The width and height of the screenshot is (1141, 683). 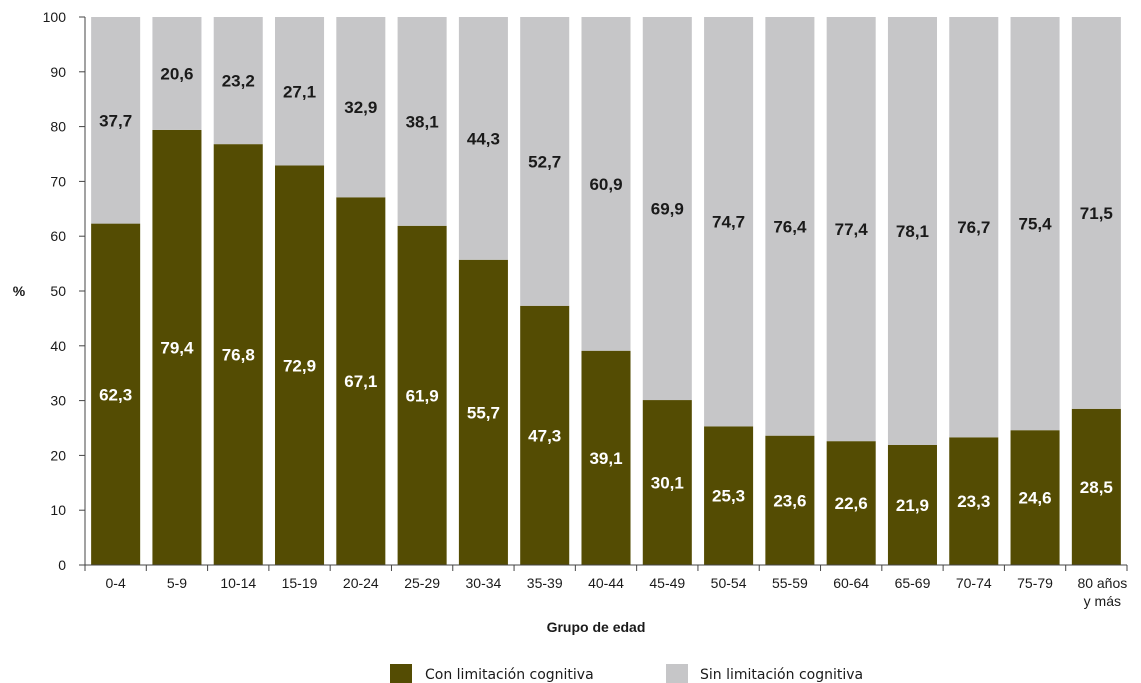 What do you see at coordinates (677, 673) in the screenshot?
I see `legend-swatch-sin` at bounding box center [677, 673].